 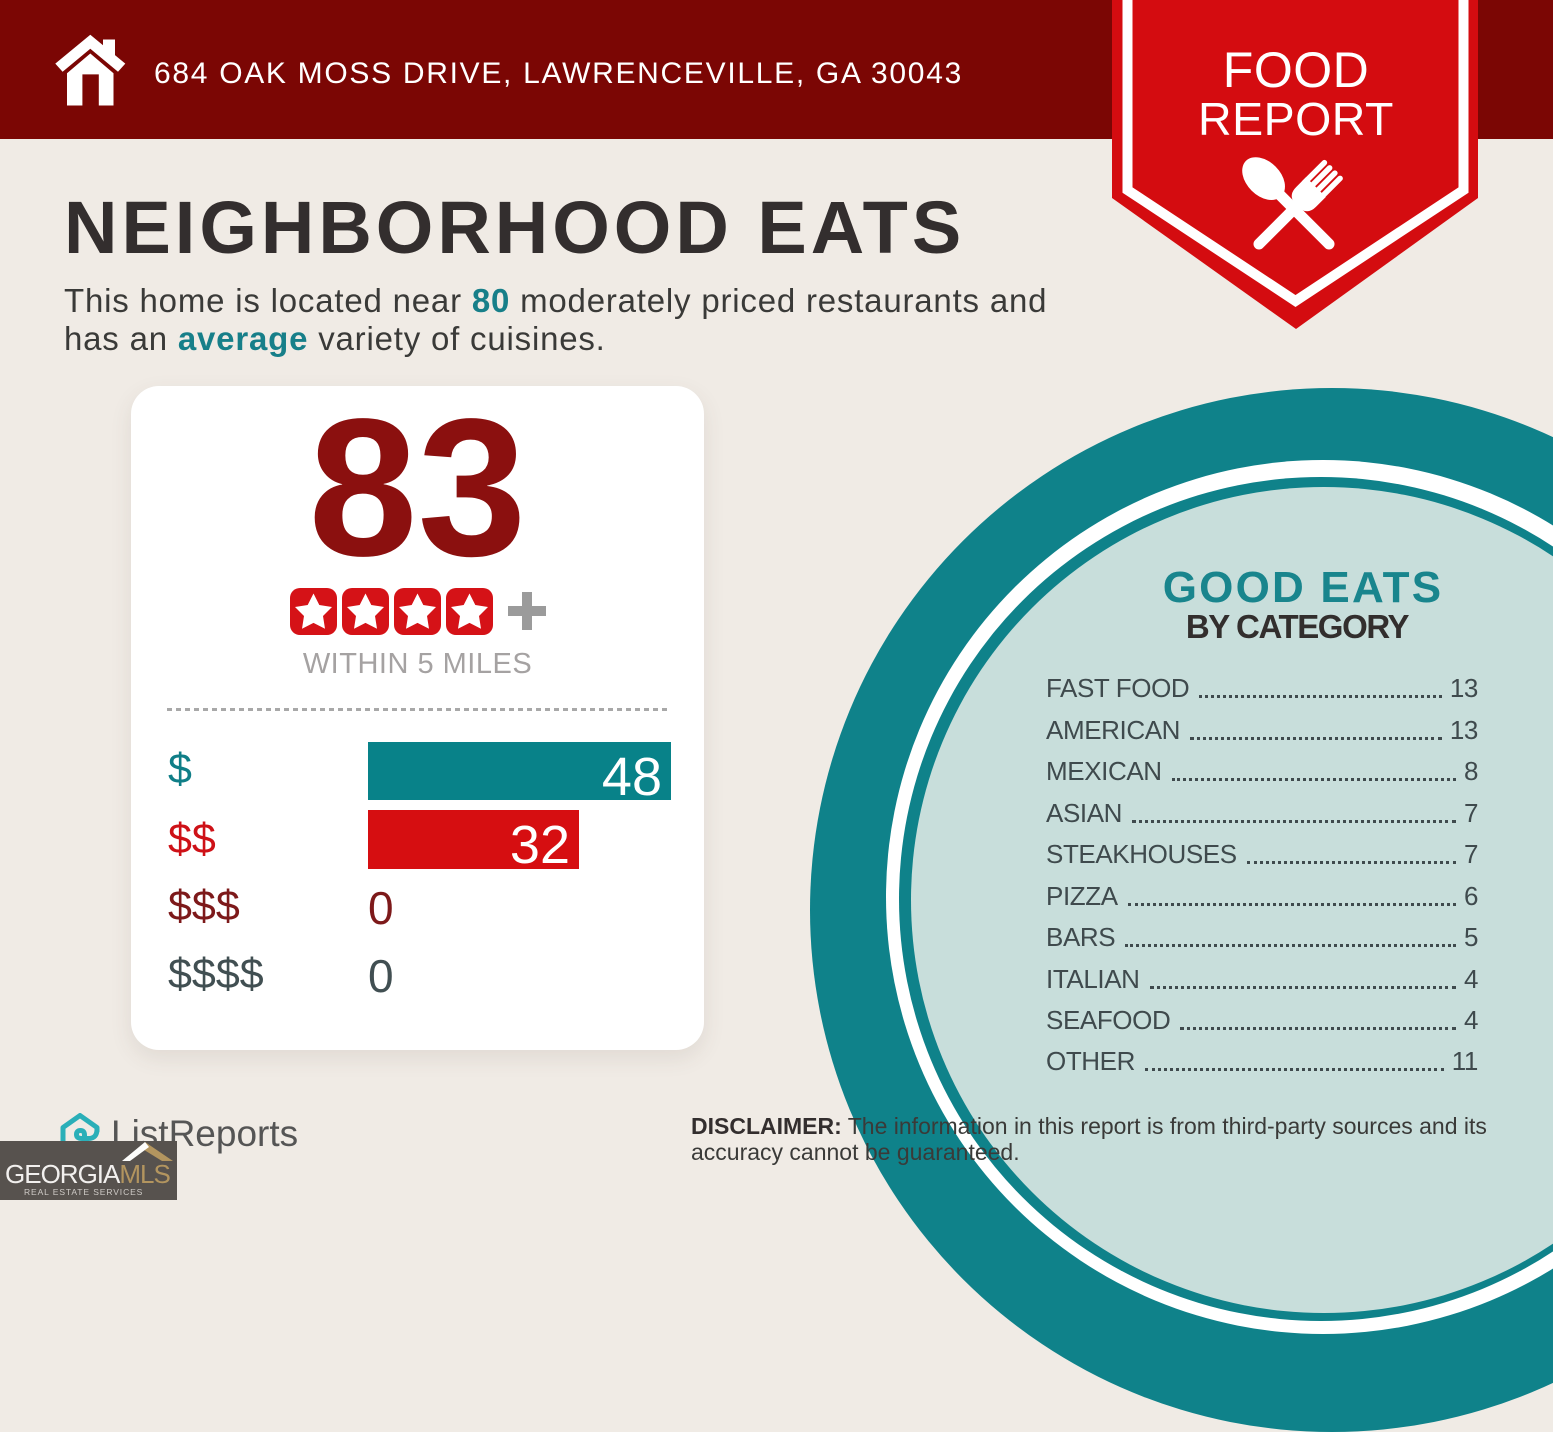 I want to click on svg-text: FOOD, so click(x=1296, y=70).